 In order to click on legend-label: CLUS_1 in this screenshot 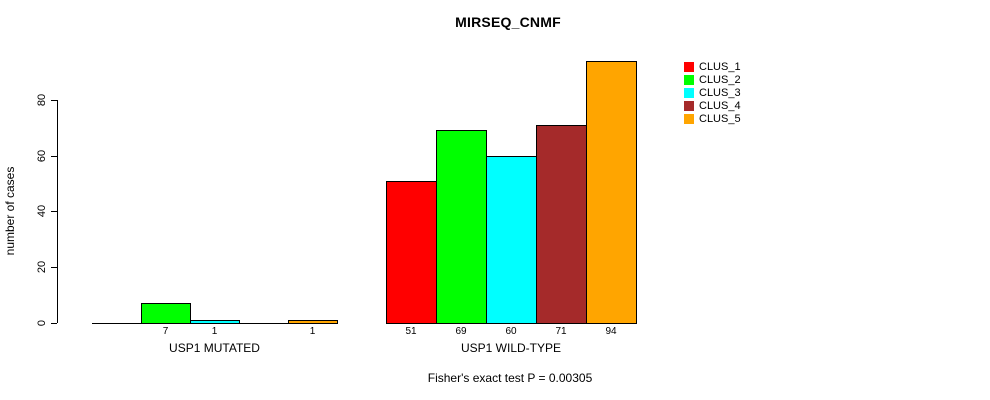, I will do `click(720, 67)`.